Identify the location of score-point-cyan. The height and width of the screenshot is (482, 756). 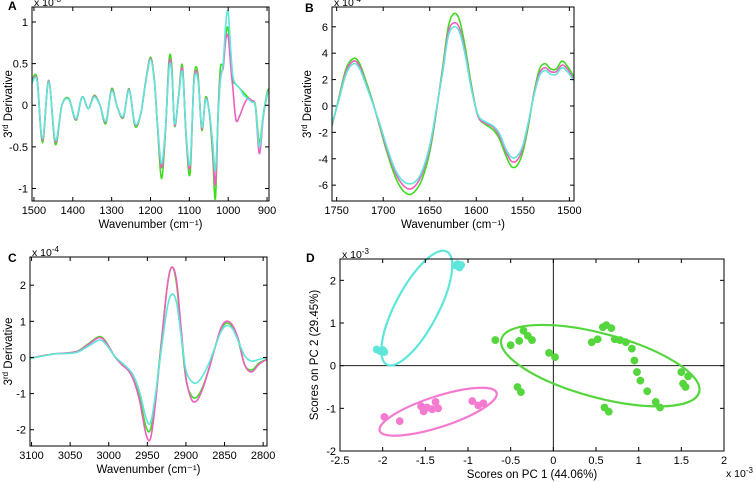
(384, 352).